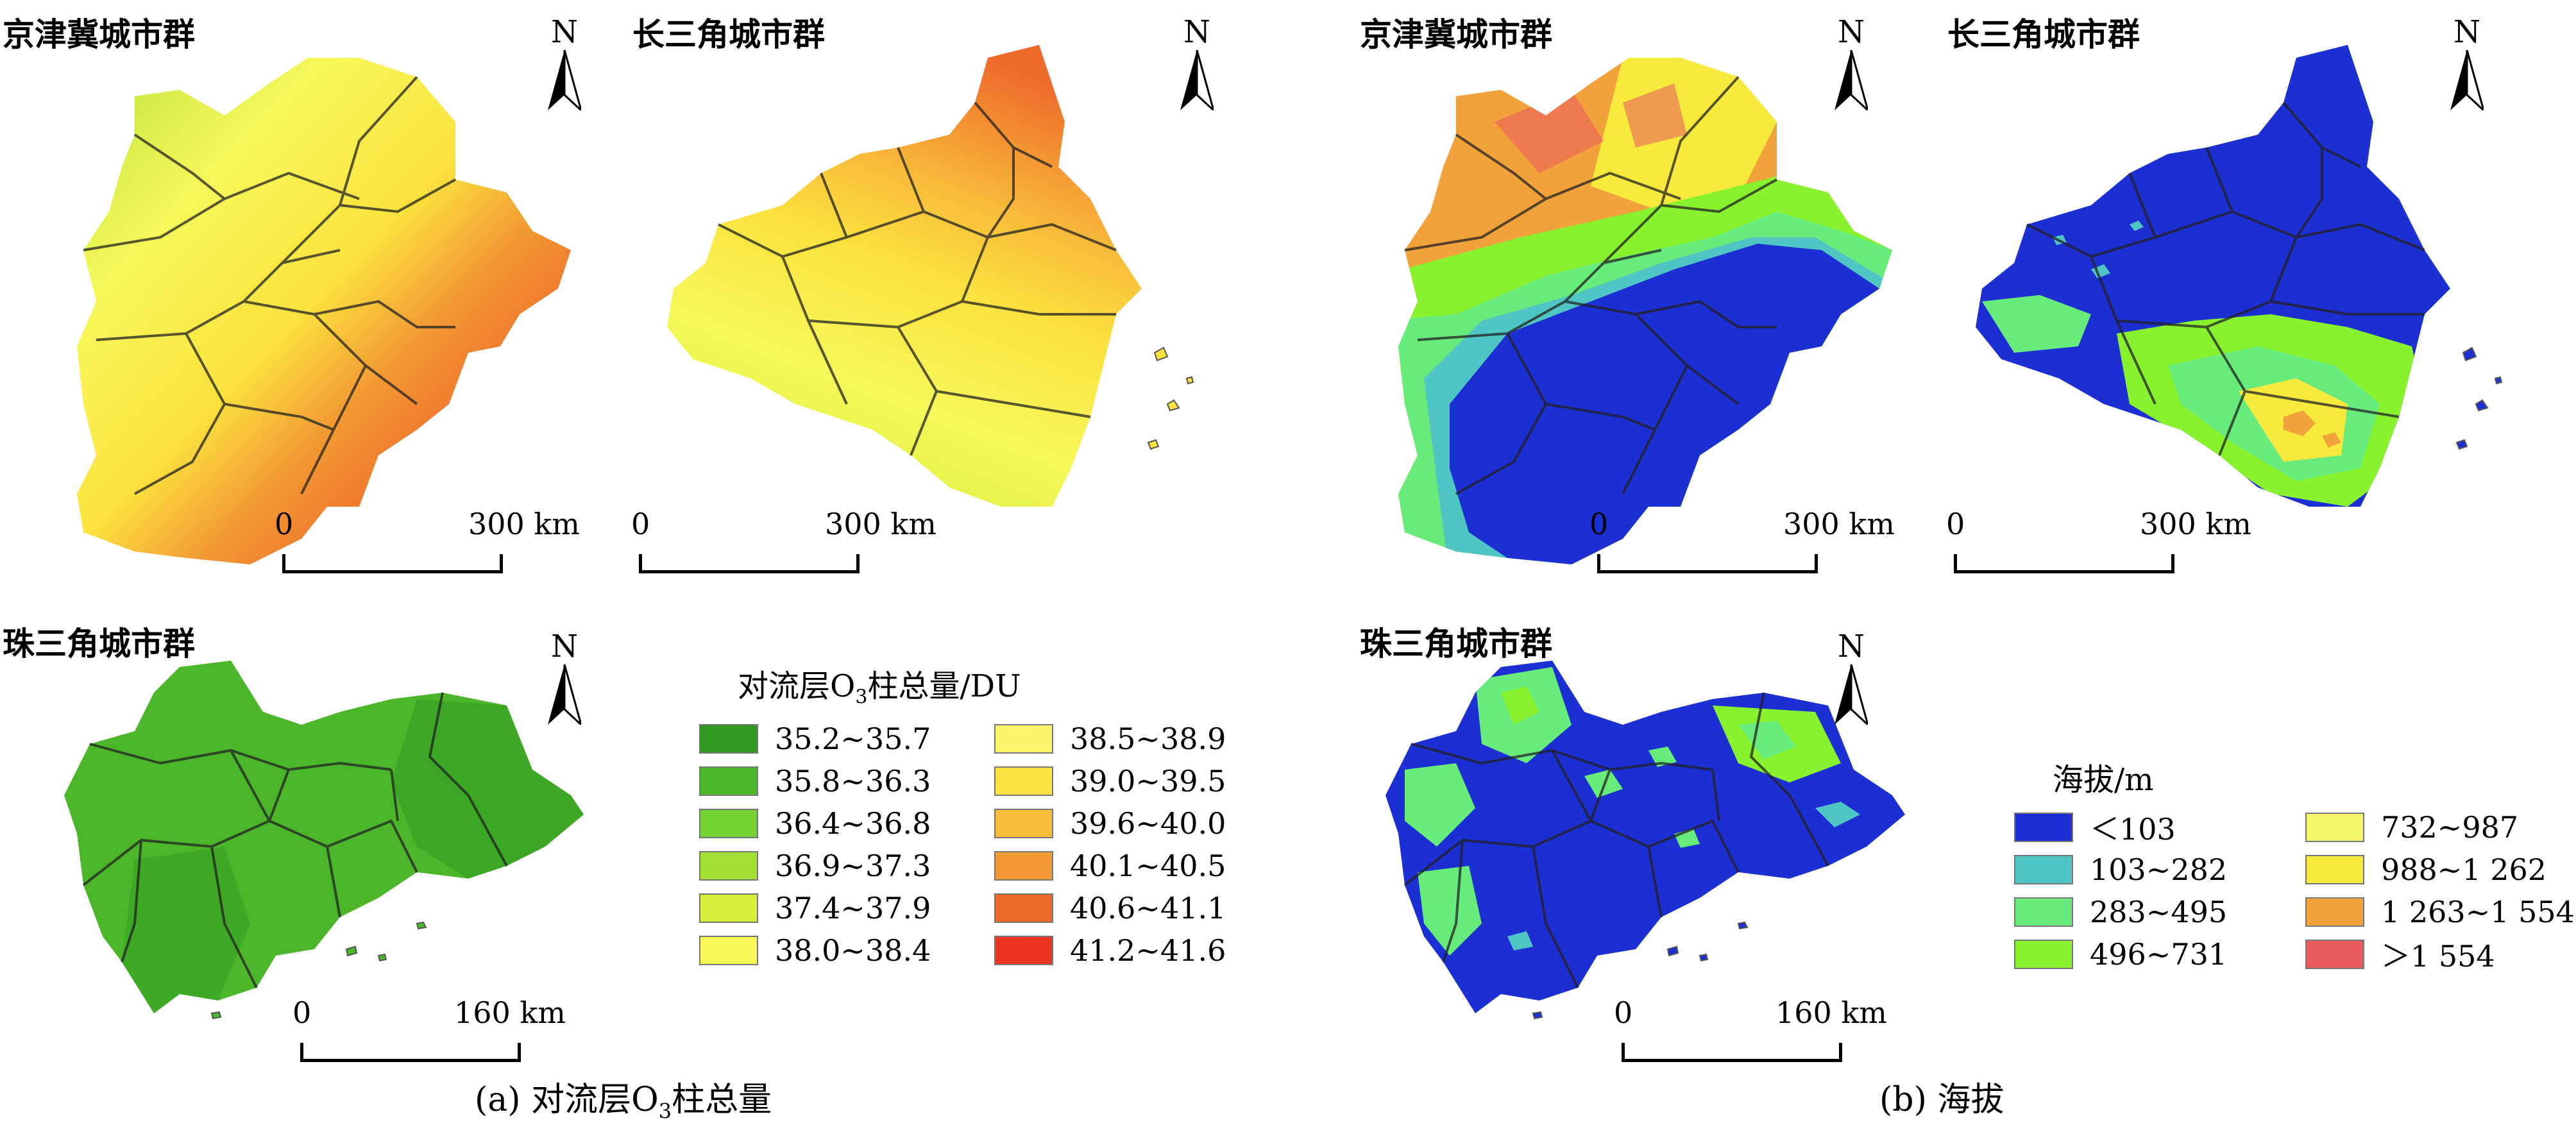 The width and height of the screenshot is (2576, 1123). Describe the element at coordinates (318, 970) in the screenshot. I see `prd-islands-a` at that location.